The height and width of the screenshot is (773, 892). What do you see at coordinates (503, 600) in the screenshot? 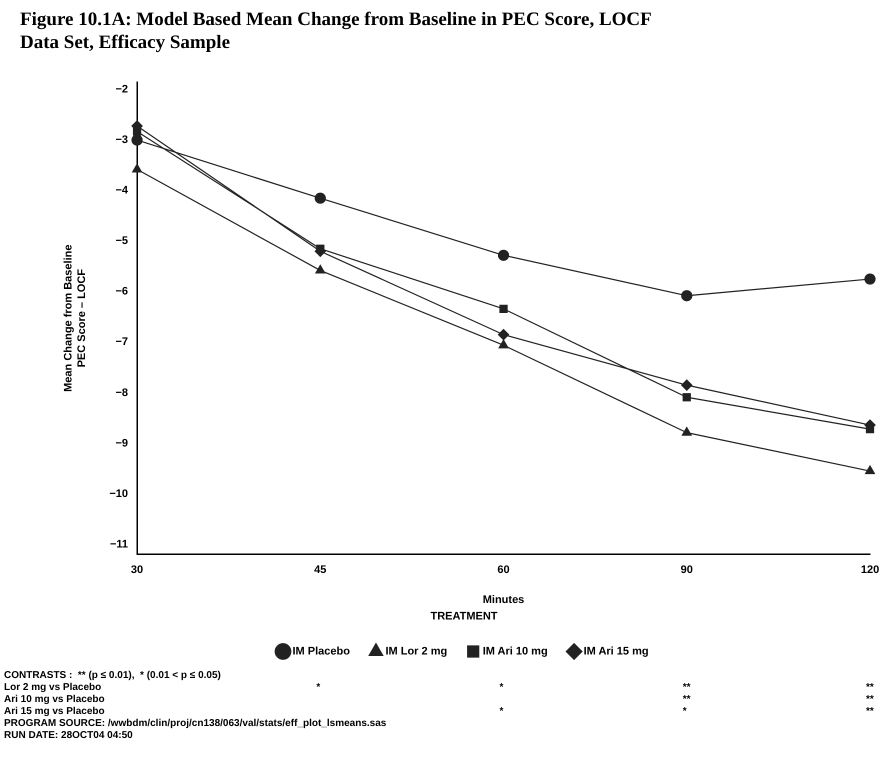
I see `x-axis-title: Minutes` at bounding box center [503, 600].